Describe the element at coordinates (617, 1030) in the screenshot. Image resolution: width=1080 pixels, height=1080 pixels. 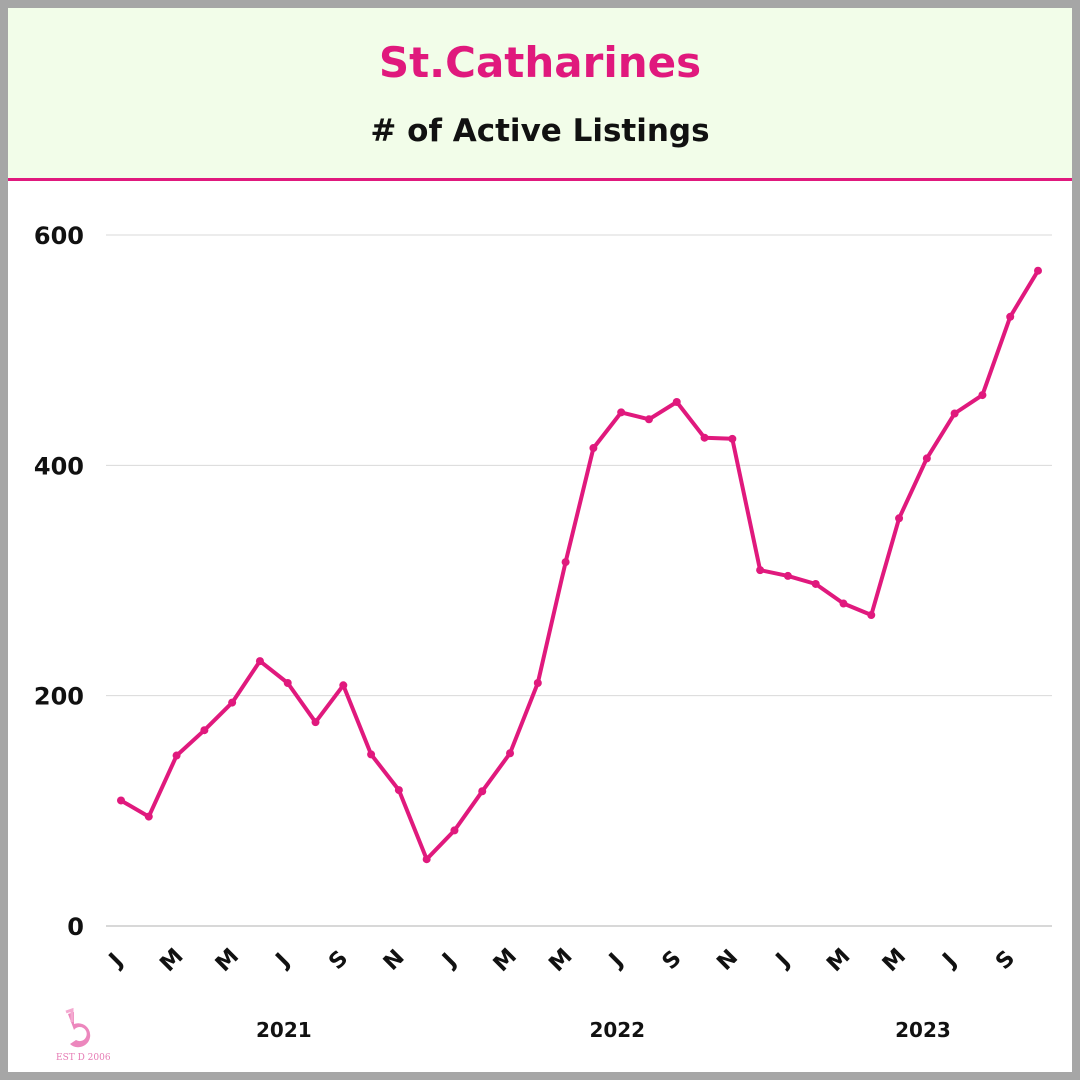
I see `year-label: 2022` at that location.